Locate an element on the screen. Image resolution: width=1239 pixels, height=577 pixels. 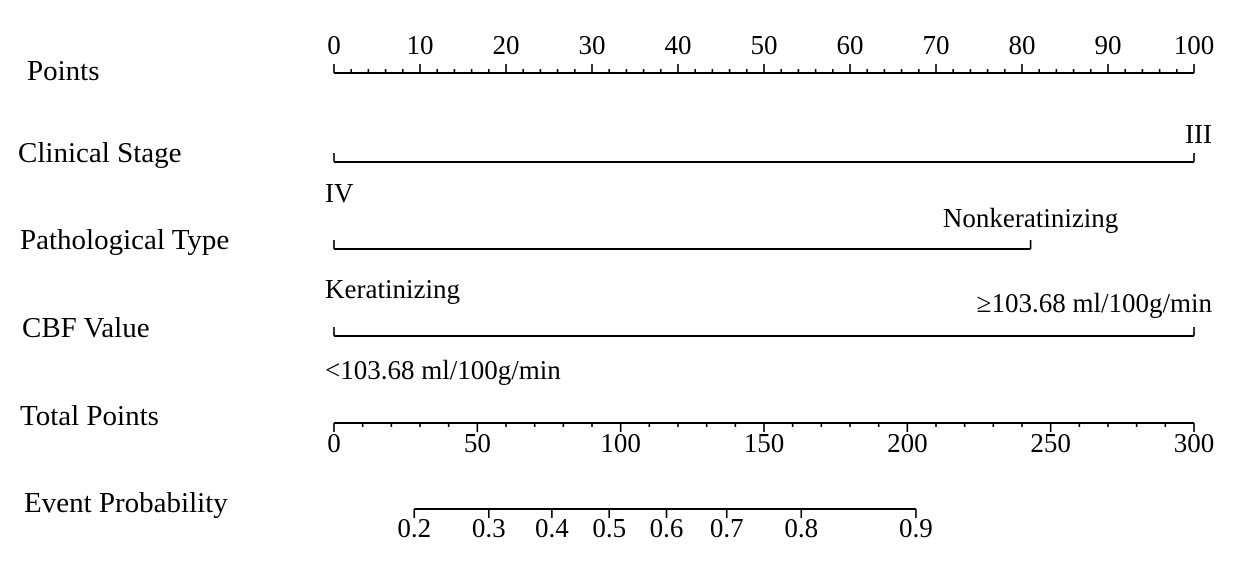
pathological-type-level-label: Keratinizing is located at coordinates (392, 289).